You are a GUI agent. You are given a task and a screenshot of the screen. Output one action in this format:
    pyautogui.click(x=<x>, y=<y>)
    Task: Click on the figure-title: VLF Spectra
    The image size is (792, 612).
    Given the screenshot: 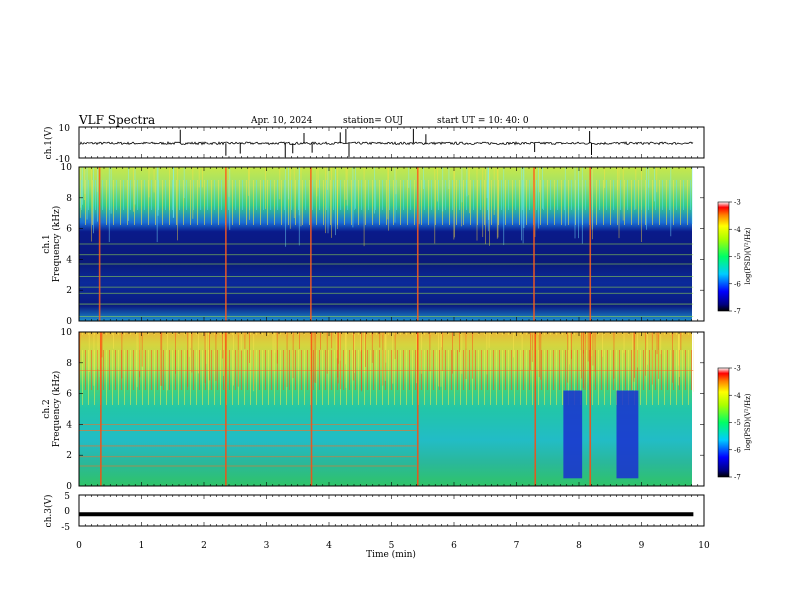 What is the action you would take?
    pyautogui.click(x=116, y=120)
    